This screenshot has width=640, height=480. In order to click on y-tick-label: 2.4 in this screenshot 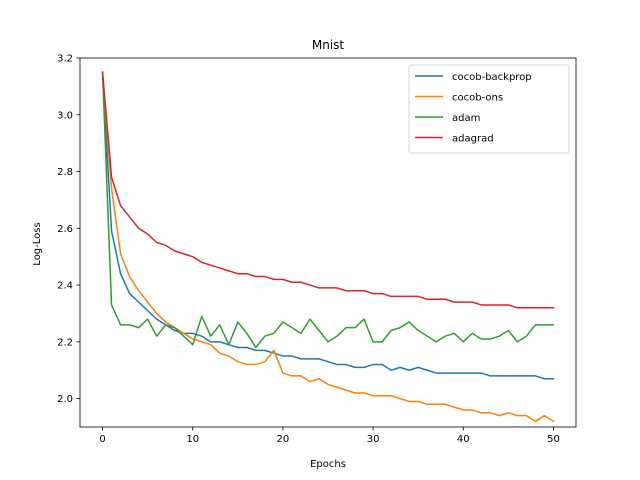, I will do `click(65, 286)`.